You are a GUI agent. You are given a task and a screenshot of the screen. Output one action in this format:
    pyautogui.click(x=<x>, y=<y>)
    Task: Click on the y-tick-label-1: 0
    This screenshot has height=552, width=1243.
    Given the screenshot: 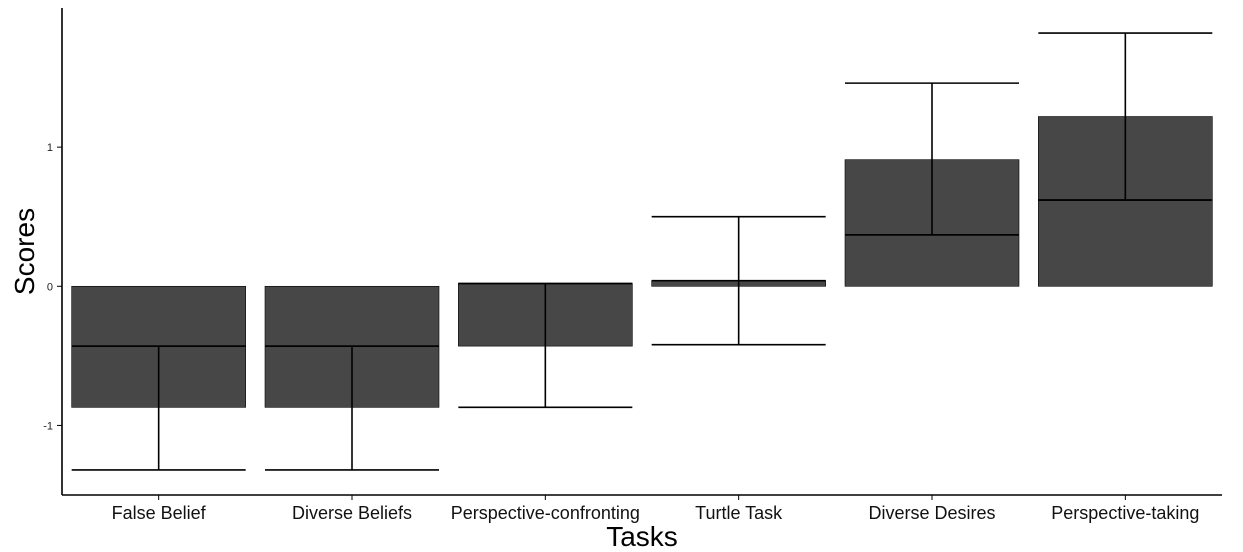 What is the action you would take?
    pyautogui.click(x=50, y=287)
    